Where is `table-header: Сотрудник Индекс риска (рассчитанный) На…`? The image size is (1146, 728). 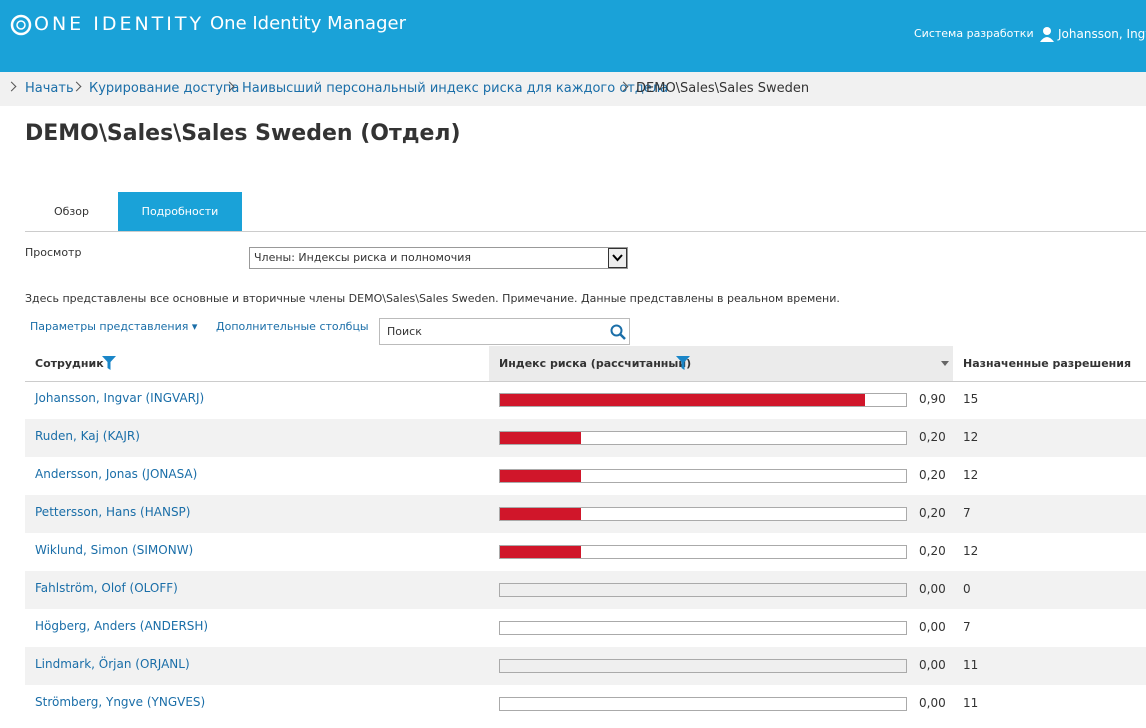
table-header: Сотрудник Индекс риска (рассчитанный) На… is located at coordinates (585, 364).